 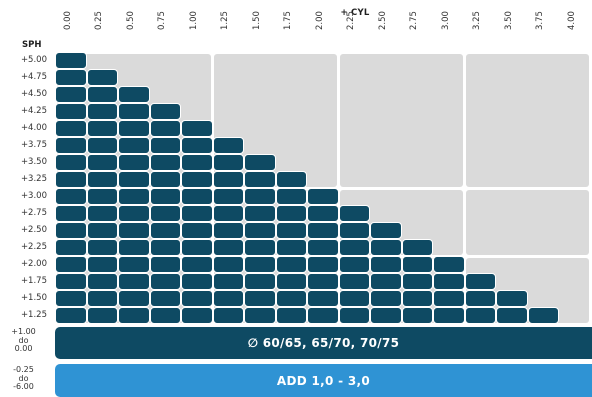 I want to click on cyl-value-label: 2.25, so click(x=351, y=20).